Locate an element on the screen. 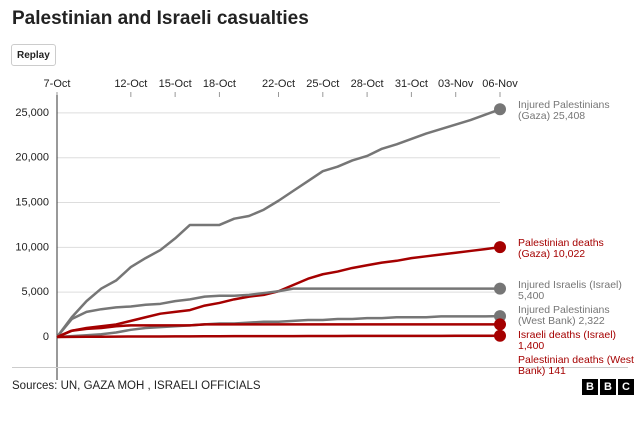 This screenshot has height=436, width=640. series-label: Injured Palestinians (West Bank) 2,322 is located at coordinates (577, 316).